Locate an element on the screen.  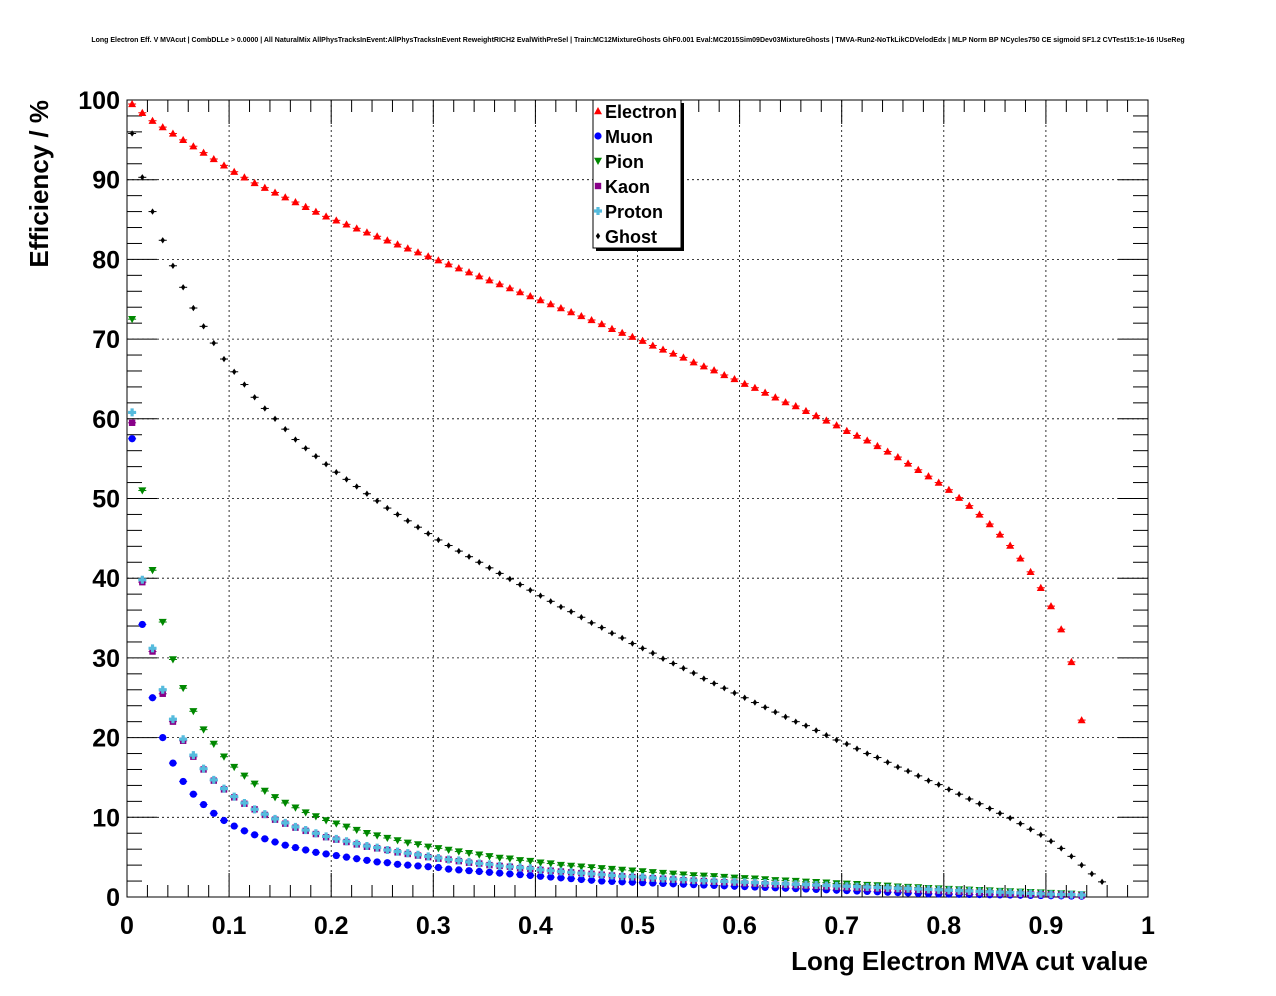
x-tick-label: 0 is located at coordinates (127, 926).